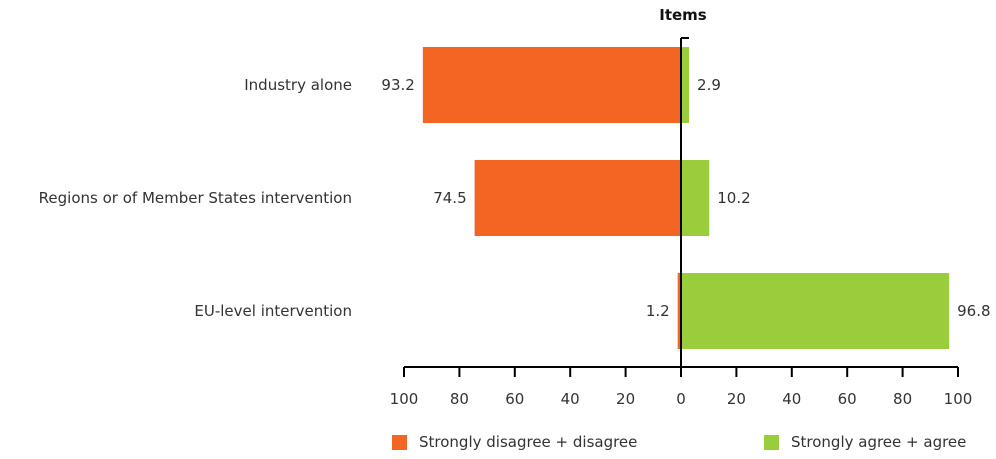 The image size is (996, 459). What do you see at coordinates (658, 311) in the screenshot?
I see `value-label-disagree: 1.2` at bounding box center [658, 311].